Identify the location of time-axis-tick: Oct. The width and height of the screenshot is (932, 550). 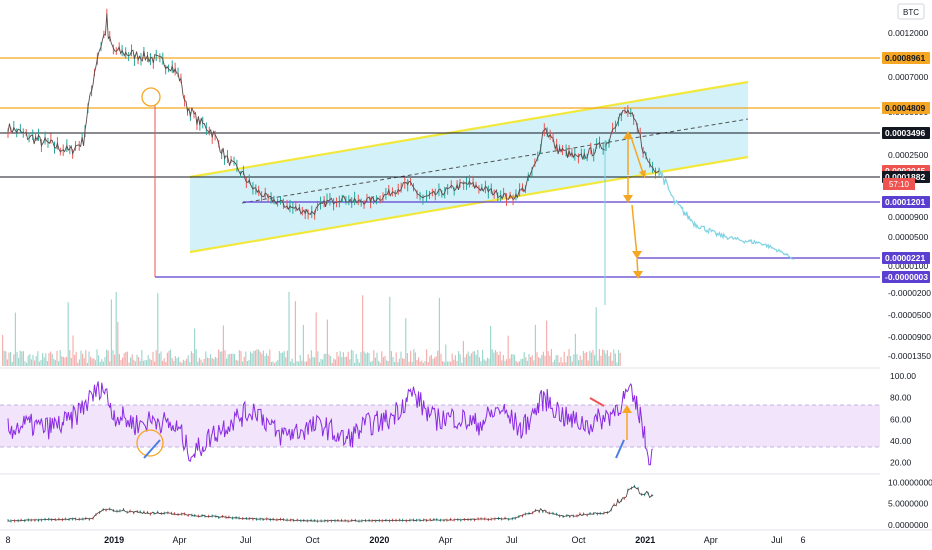
(312, 540).